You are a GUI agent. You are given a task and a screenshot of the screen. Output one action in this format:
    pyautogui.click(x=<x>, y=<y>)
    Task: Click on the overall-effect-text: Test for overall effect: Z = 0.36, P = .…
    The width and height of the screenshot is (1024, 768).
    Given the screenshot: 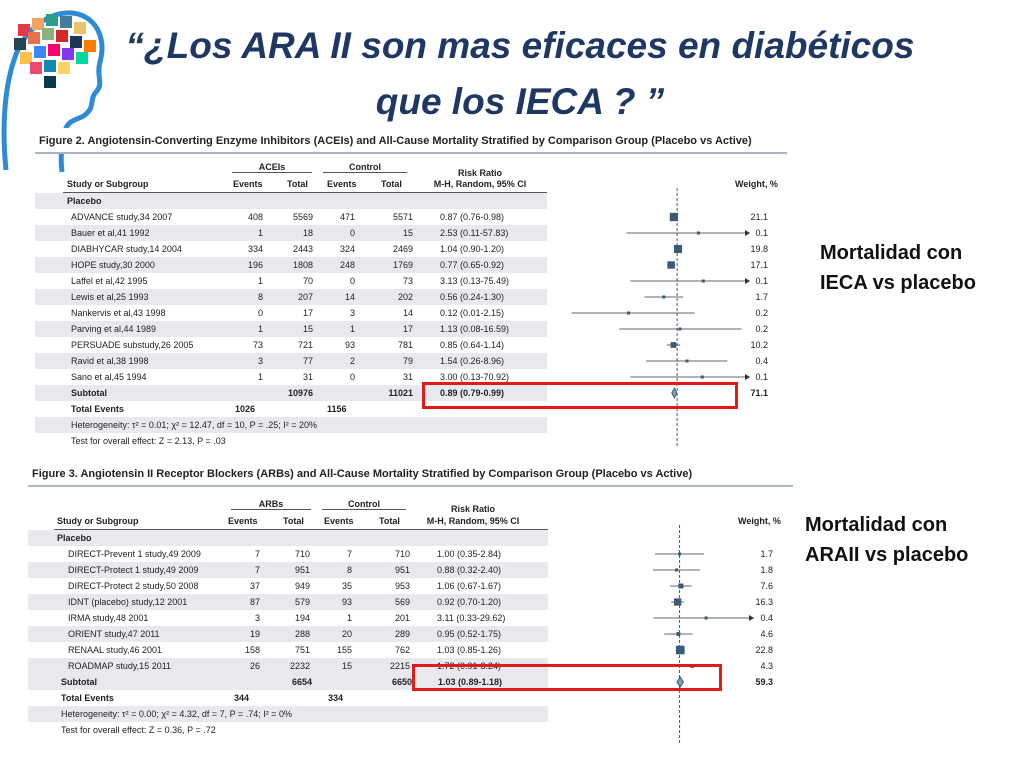 What is the action you would take?
    pyautogui.click(x=138, y=730)
    